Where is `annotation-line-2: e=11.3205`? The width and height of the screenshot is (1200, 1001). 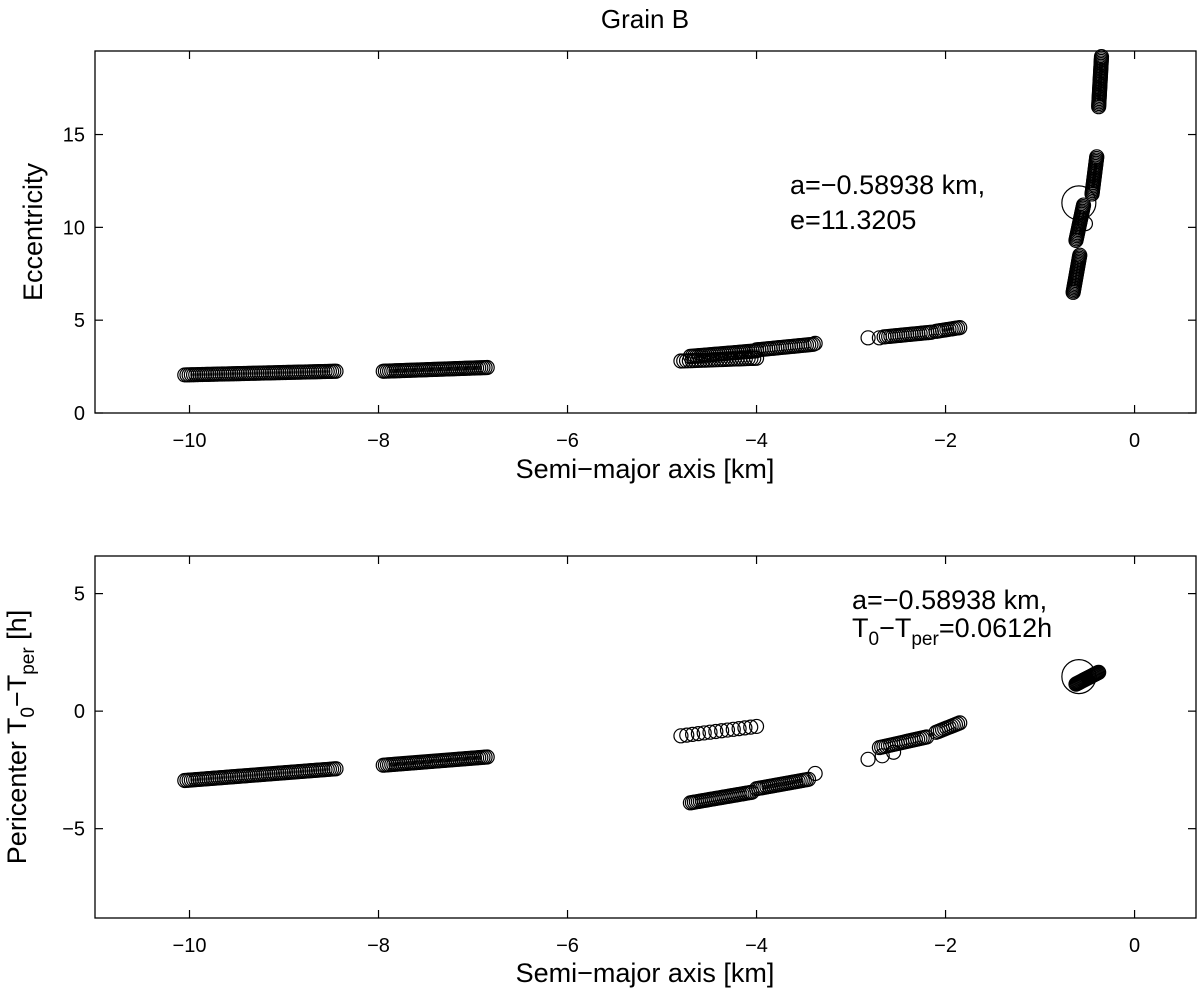 annotation-line-2: e=11.3205 is located at coordinates (853, 220).